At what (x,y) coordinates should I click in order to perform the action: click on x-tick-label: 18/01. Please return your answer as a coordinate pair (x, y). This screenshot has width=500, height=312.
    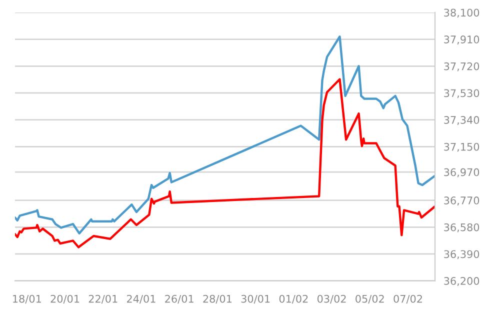
    Looking at the image, I should click on (27, 299).